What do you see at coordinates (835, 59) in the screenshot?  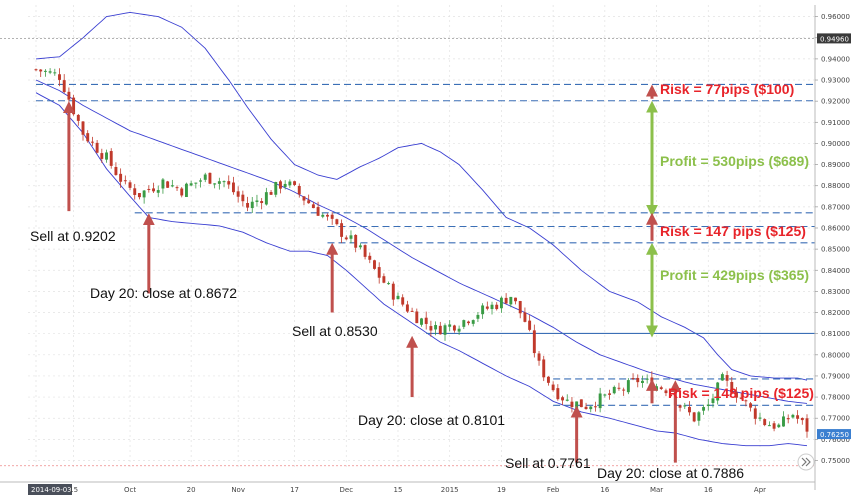 I see `y-tick-label: 0.94000` at bounding box center [835, 59].